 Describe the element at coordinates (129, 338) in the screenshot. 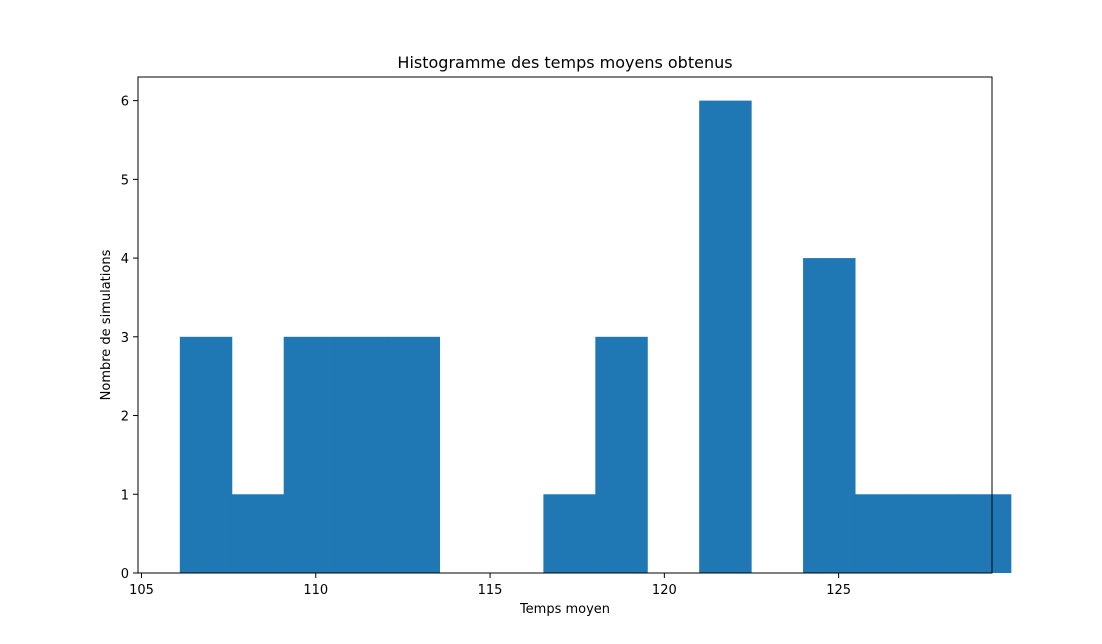

I see `y-axis-ticks: 0 1 2 3 4 5 6` at that location.